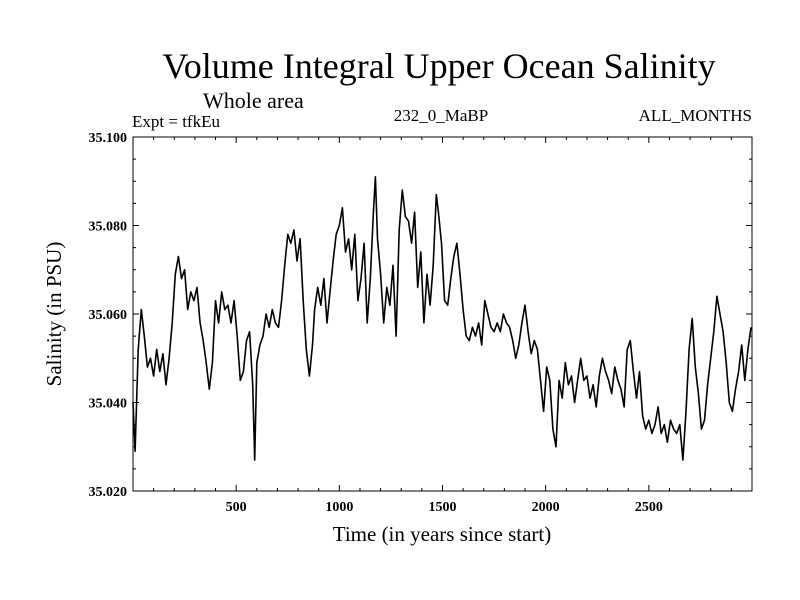  Describe the element at coordinates (176, 121) in the screenshot. I see `experiment-label: Expt = tfkEu` at that location.